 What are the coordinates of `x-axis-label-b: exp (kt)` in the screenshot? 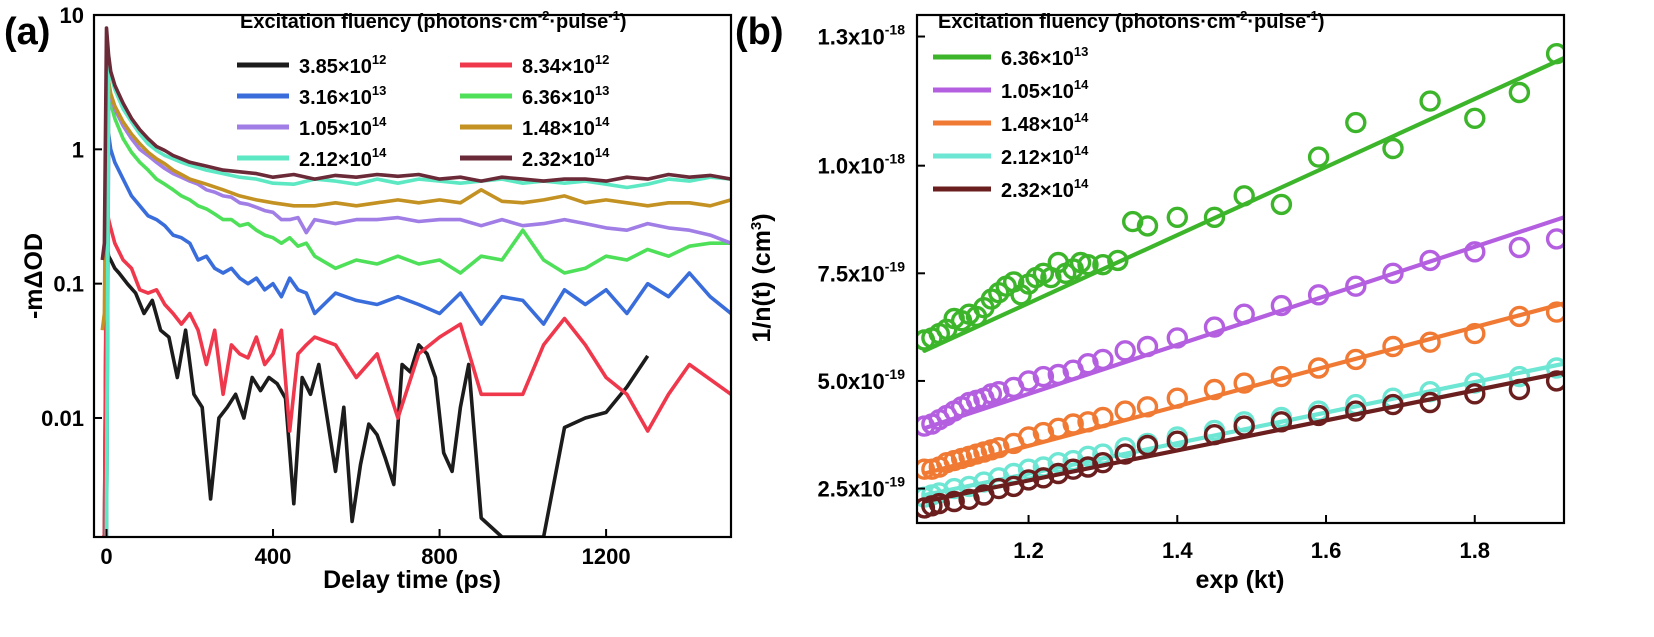 It's located at (1240, 580).